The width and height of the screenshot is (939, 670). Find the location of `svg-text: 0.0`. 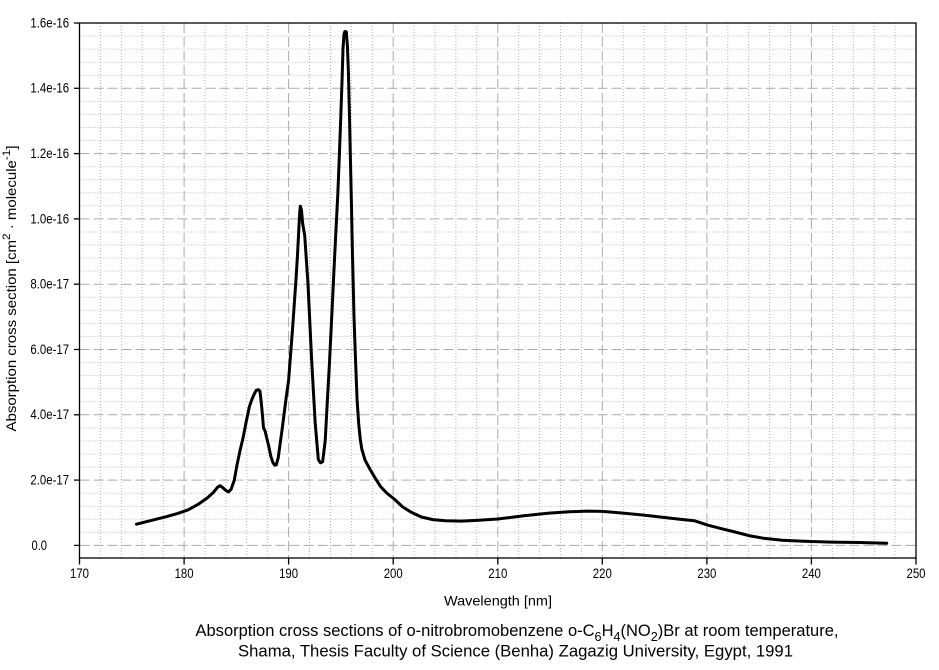

svg-text: 0.0 is located at coordinates (40, 545).